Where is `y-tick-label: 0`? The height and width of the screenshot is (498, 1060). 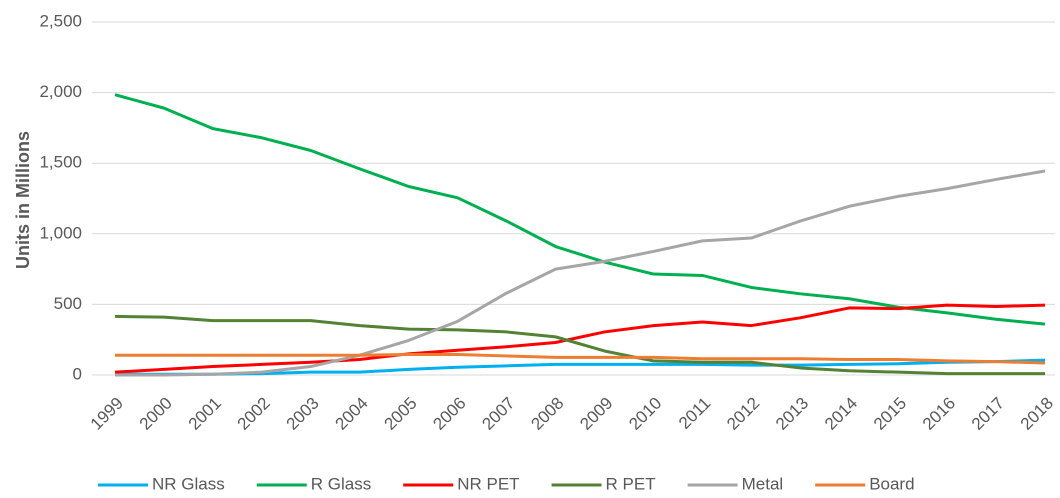
y-tick-label: 0 is located at coordinates (77, 373).